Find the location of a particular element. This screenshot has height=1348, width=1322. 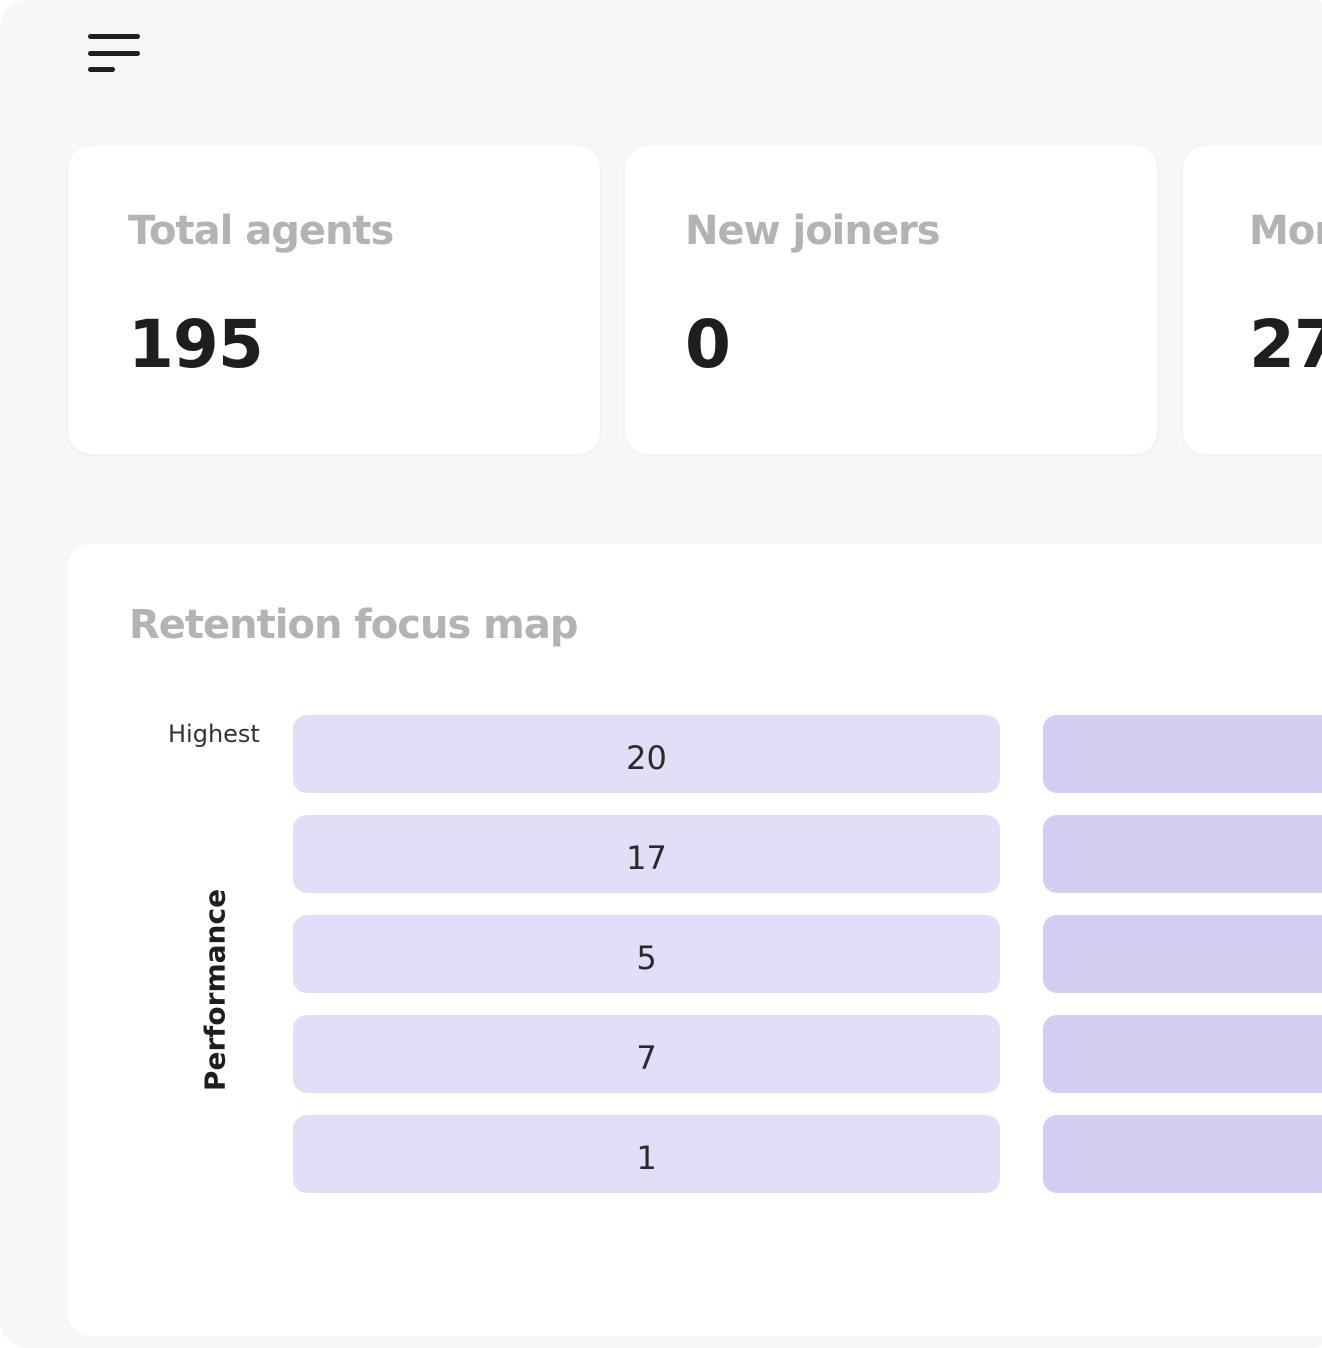

card-label: New joiners is located at coordinates (813, 231).